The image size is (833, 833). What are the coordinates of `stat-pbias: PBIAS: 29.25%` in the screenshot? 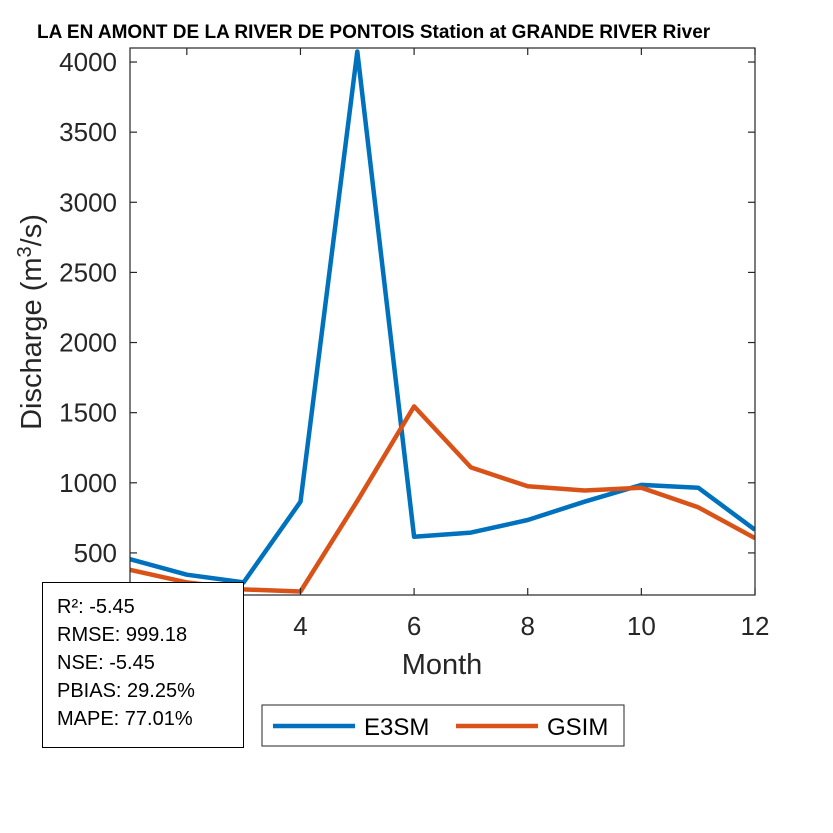 It's located at (126, 691).